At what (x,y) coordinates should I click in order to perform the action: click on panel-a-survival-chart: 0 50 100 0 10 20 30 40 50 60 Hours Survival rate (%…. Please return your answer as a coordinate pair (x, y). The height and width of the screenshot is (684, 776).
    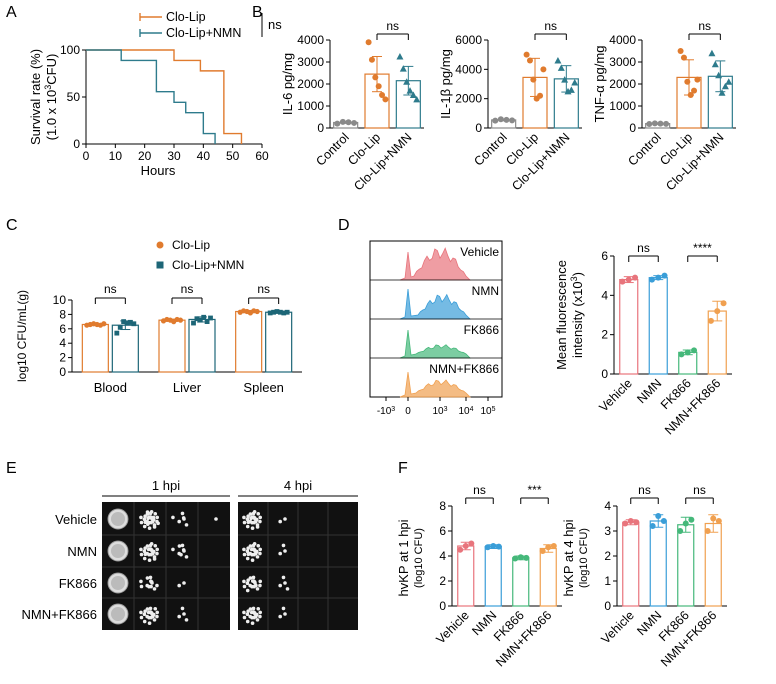
    Looking at the image, I should click on (155, 94).